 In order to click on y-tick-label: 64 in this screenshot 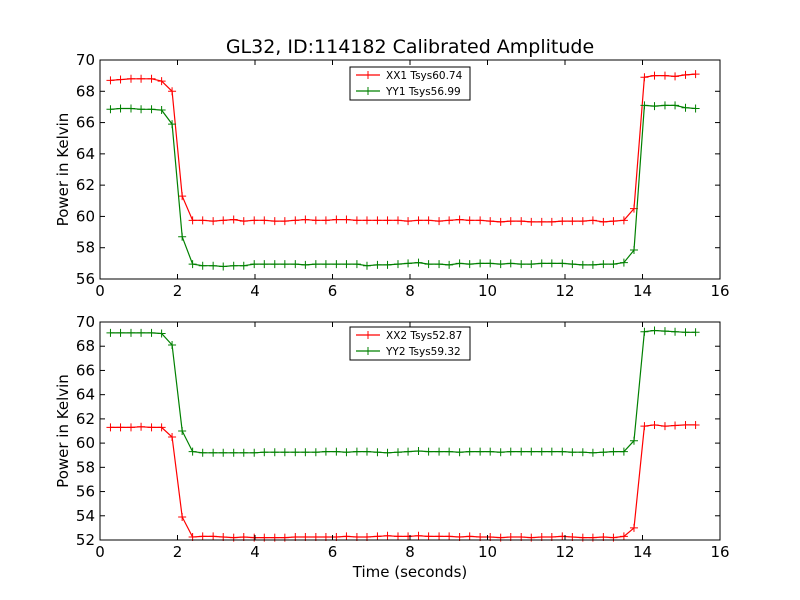, I will do `click(85, 395)`.